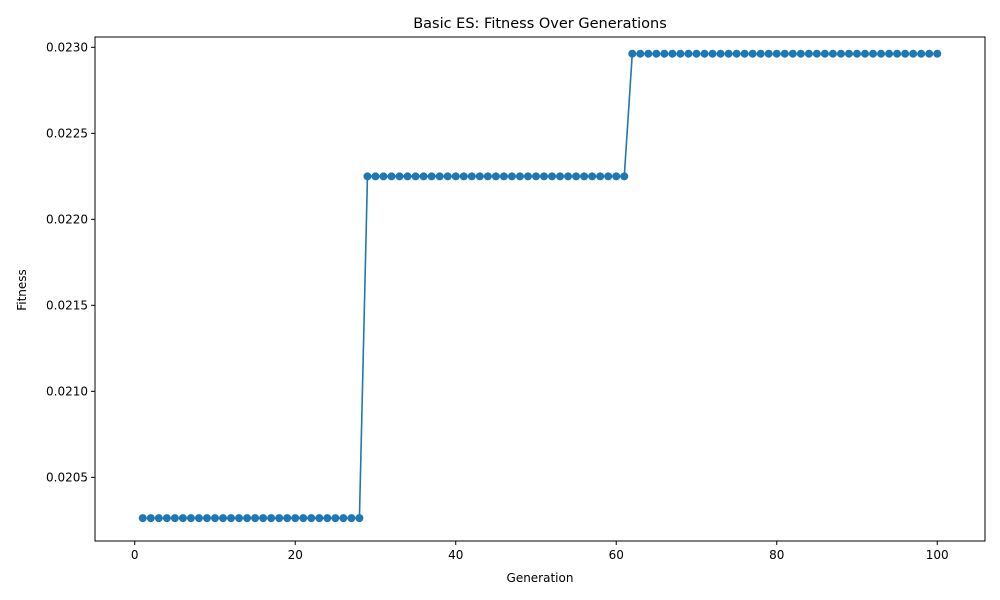 This screenshot has width=1000, height=600. I want to click on x-tick-label: 40, so click(455, 555).